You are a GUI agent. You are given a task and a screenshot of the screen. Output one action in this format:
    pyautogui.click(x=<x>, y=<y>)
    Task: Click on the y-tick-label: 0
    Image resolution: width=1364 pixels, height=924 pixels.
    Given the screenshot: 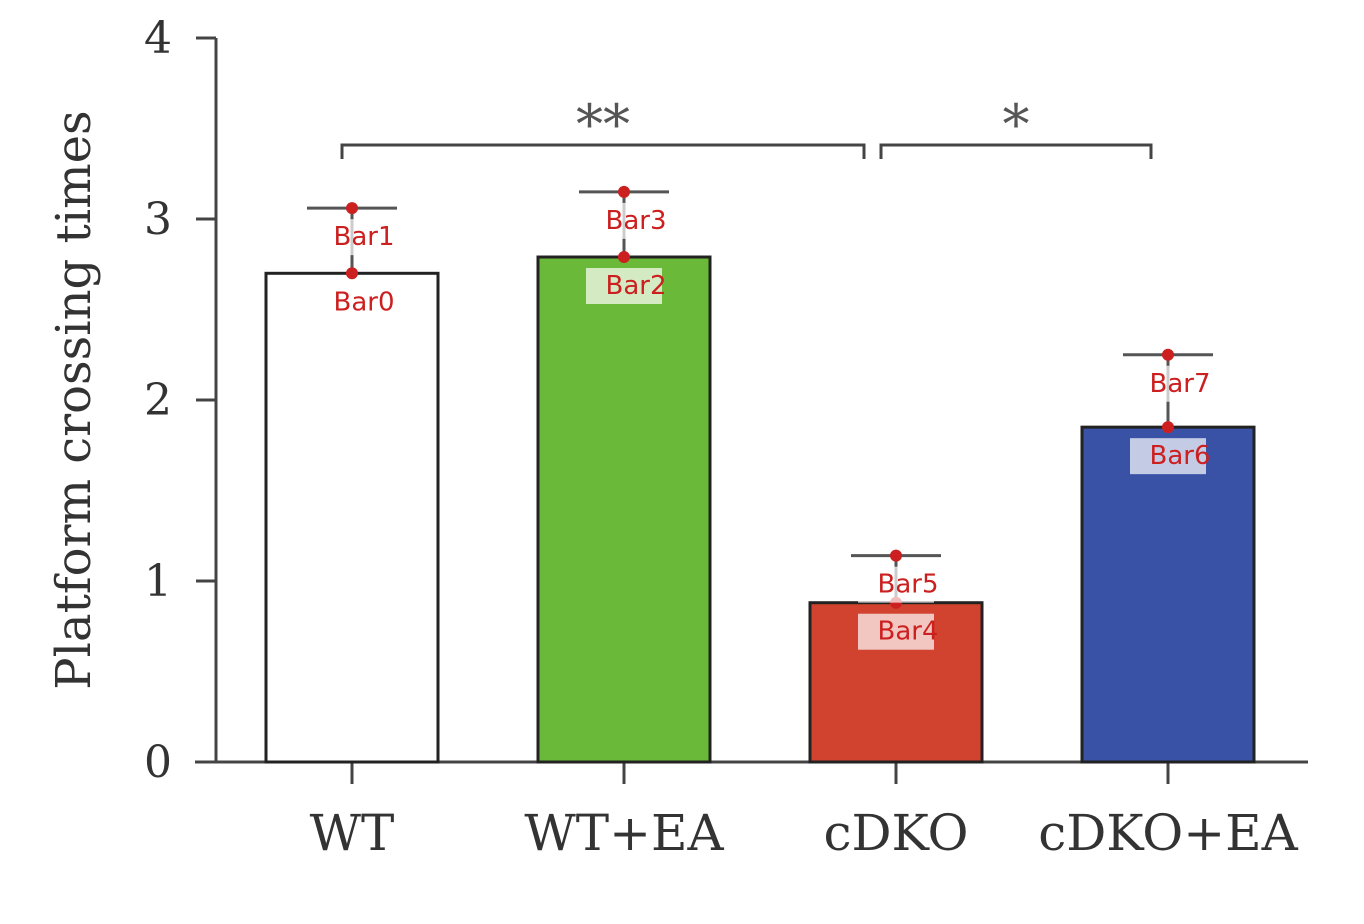 What is the action you would take?
    pyautogui.click(x=158, y=762)
    